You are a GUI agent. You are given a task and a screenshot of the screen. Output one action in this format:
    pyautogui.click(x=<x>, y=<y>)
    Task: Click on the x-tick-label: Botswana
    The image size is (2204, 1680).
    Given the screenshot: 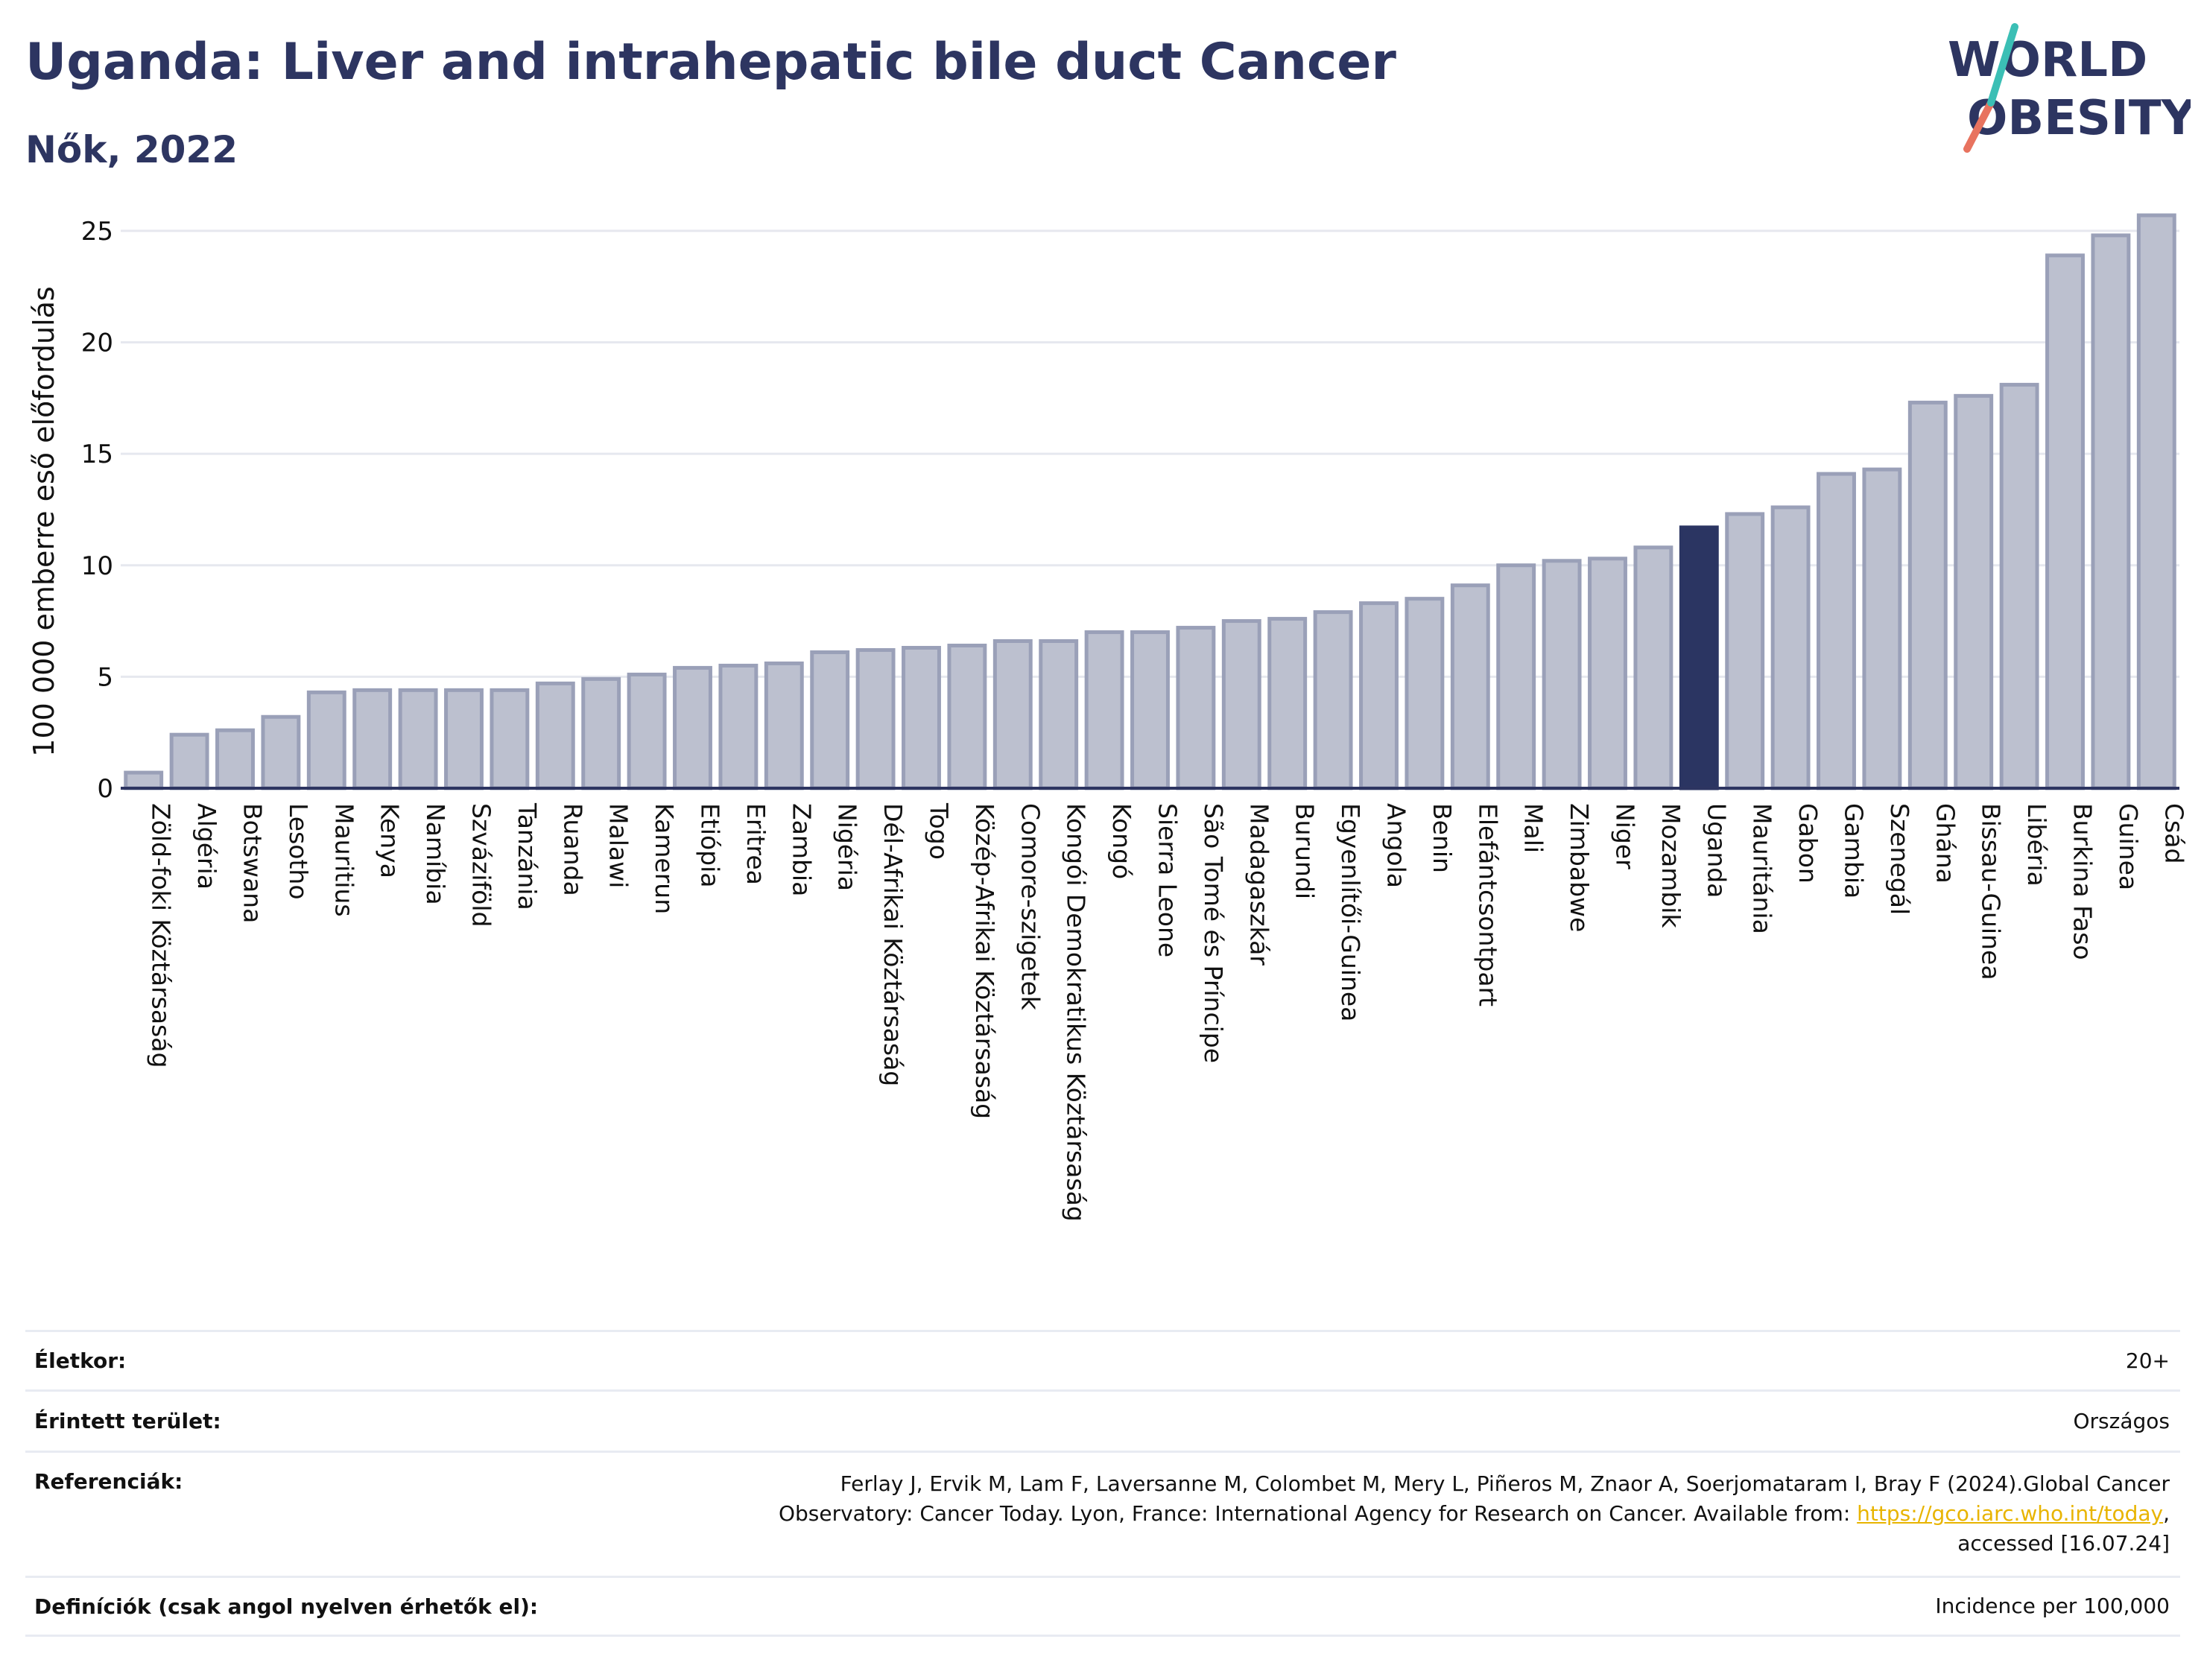 What is the action you would take?
    pyautogui.click(x=252, y=863)
    